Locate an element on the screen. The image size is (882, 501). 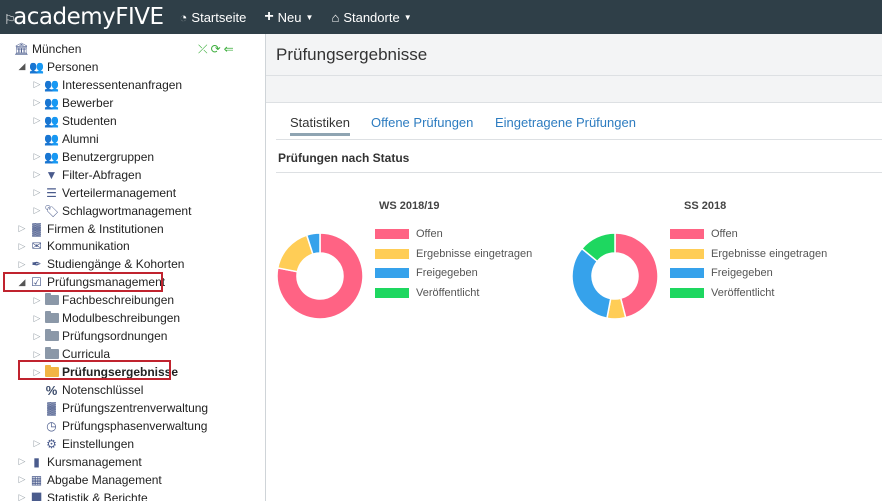
tree-item: ▷ 👥 Bewerber is located at coordinates (73, 103).